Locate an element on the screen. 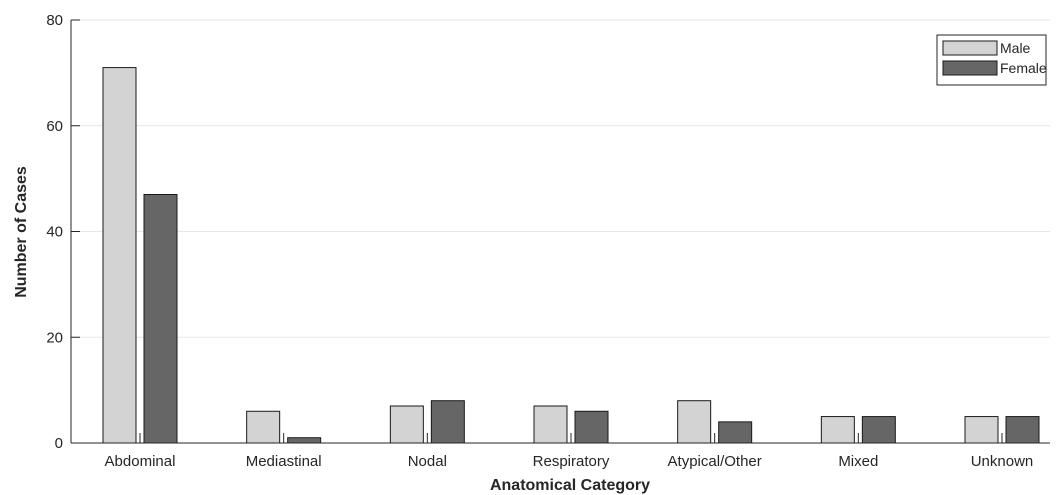 This screenshot has width=1059, height=495. legend-swatch-female is located at coordinates (970, 68).